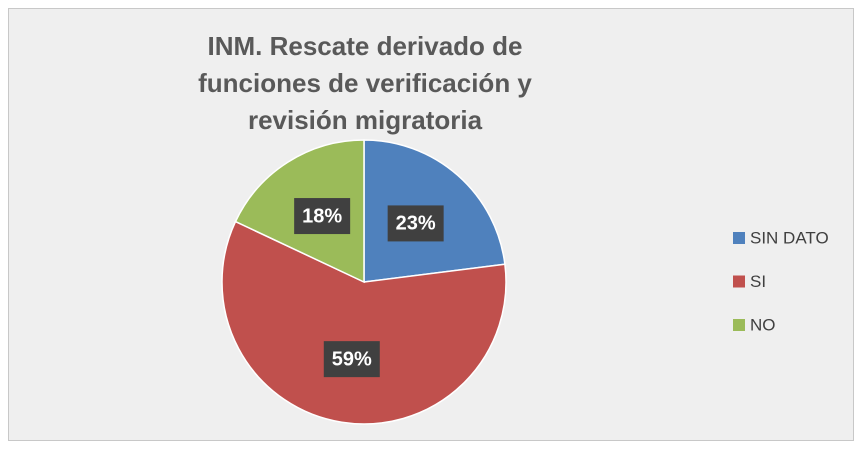 This screenshot has height=449, width=862. I want to click on data-label: 18%, so click(322, 216).